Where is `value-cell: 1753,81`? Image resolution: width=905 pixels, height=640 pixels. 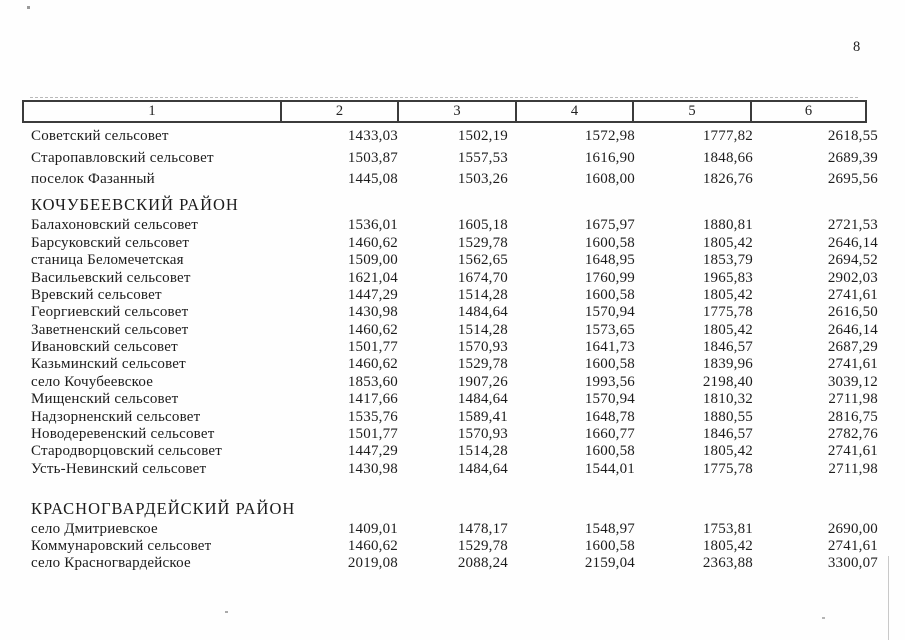 value-cell: 1753,81 is located at coordinates (727, 529).